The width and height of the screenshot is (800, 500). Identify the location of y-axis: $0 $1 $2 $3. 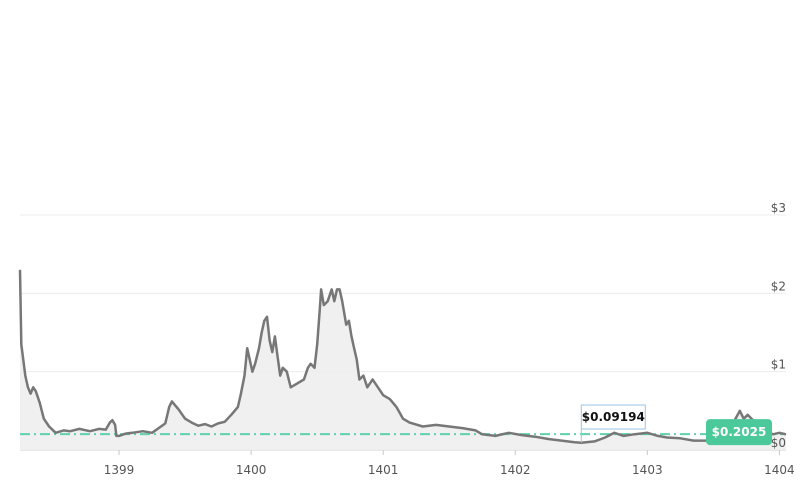
(778, 325).